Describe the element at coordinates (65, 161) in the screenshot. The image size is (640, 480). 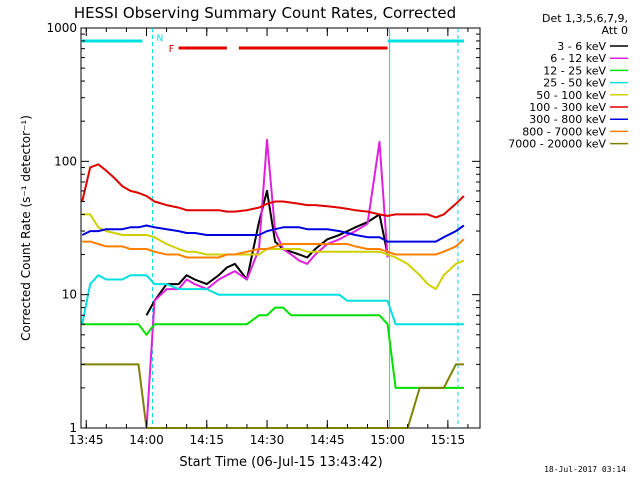
I see `y-tick-label-2: 100` at that location.